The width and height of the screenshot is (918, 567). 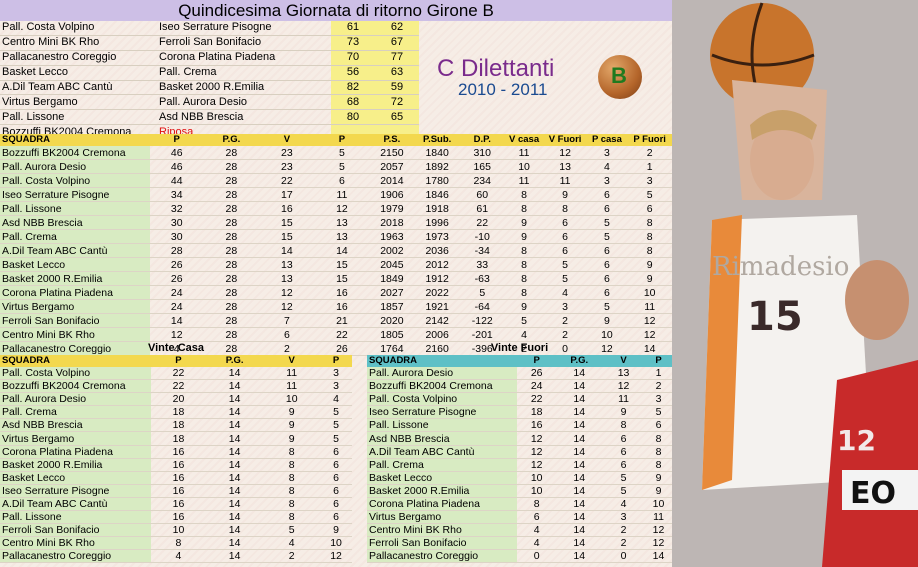 I want to click on stat-cell: 2018, so click(x=392, y=222).